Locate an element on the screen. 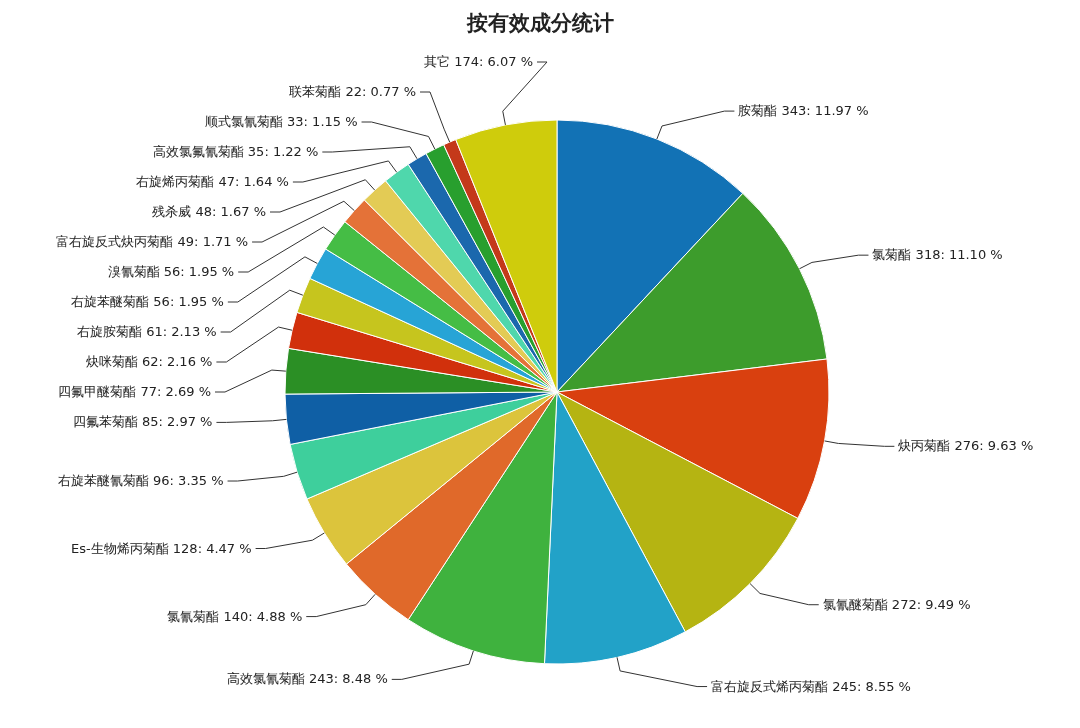 The image size is (1080, 728). slice-label: 联苯菊酯 22: 0.77 % is located at coordinates (353, 91).